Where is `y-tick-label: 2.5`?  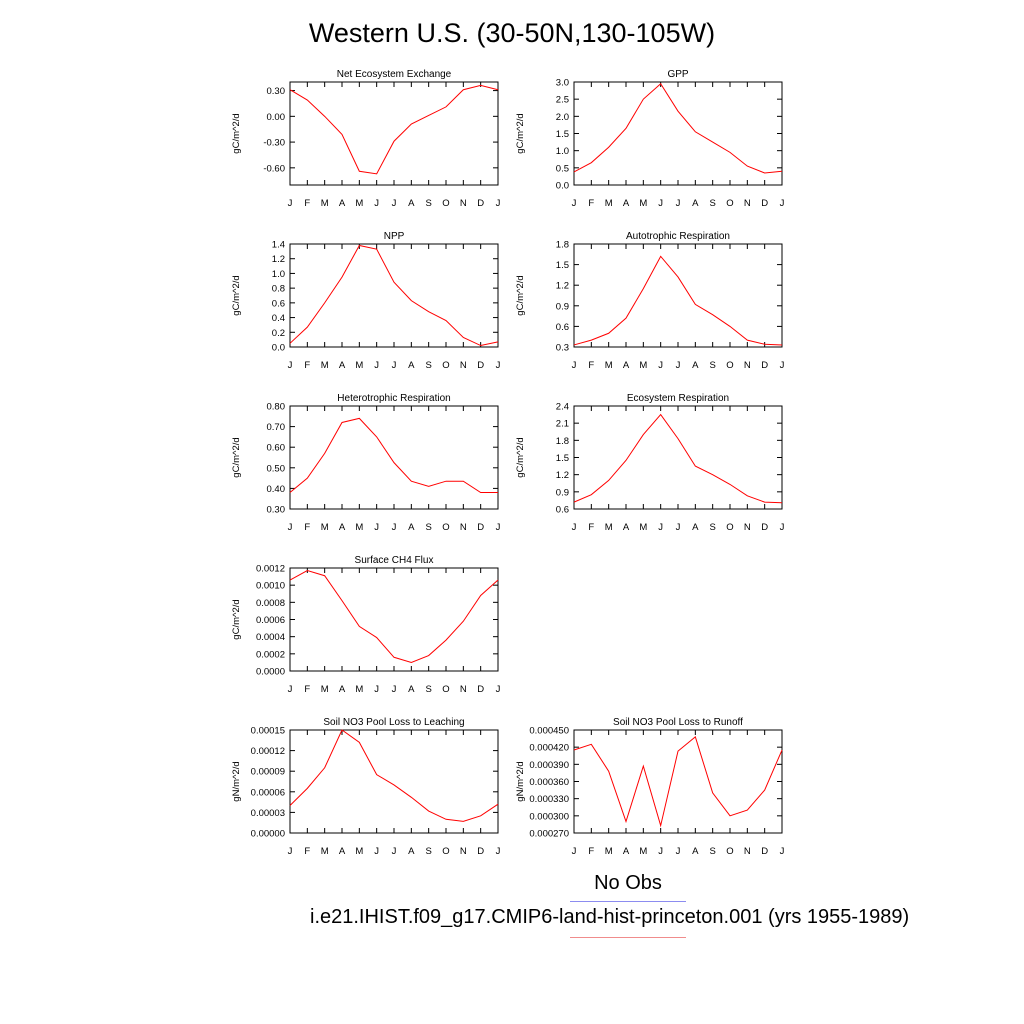 y-tick-label: 2.5 is located at coordinates (562, 100).